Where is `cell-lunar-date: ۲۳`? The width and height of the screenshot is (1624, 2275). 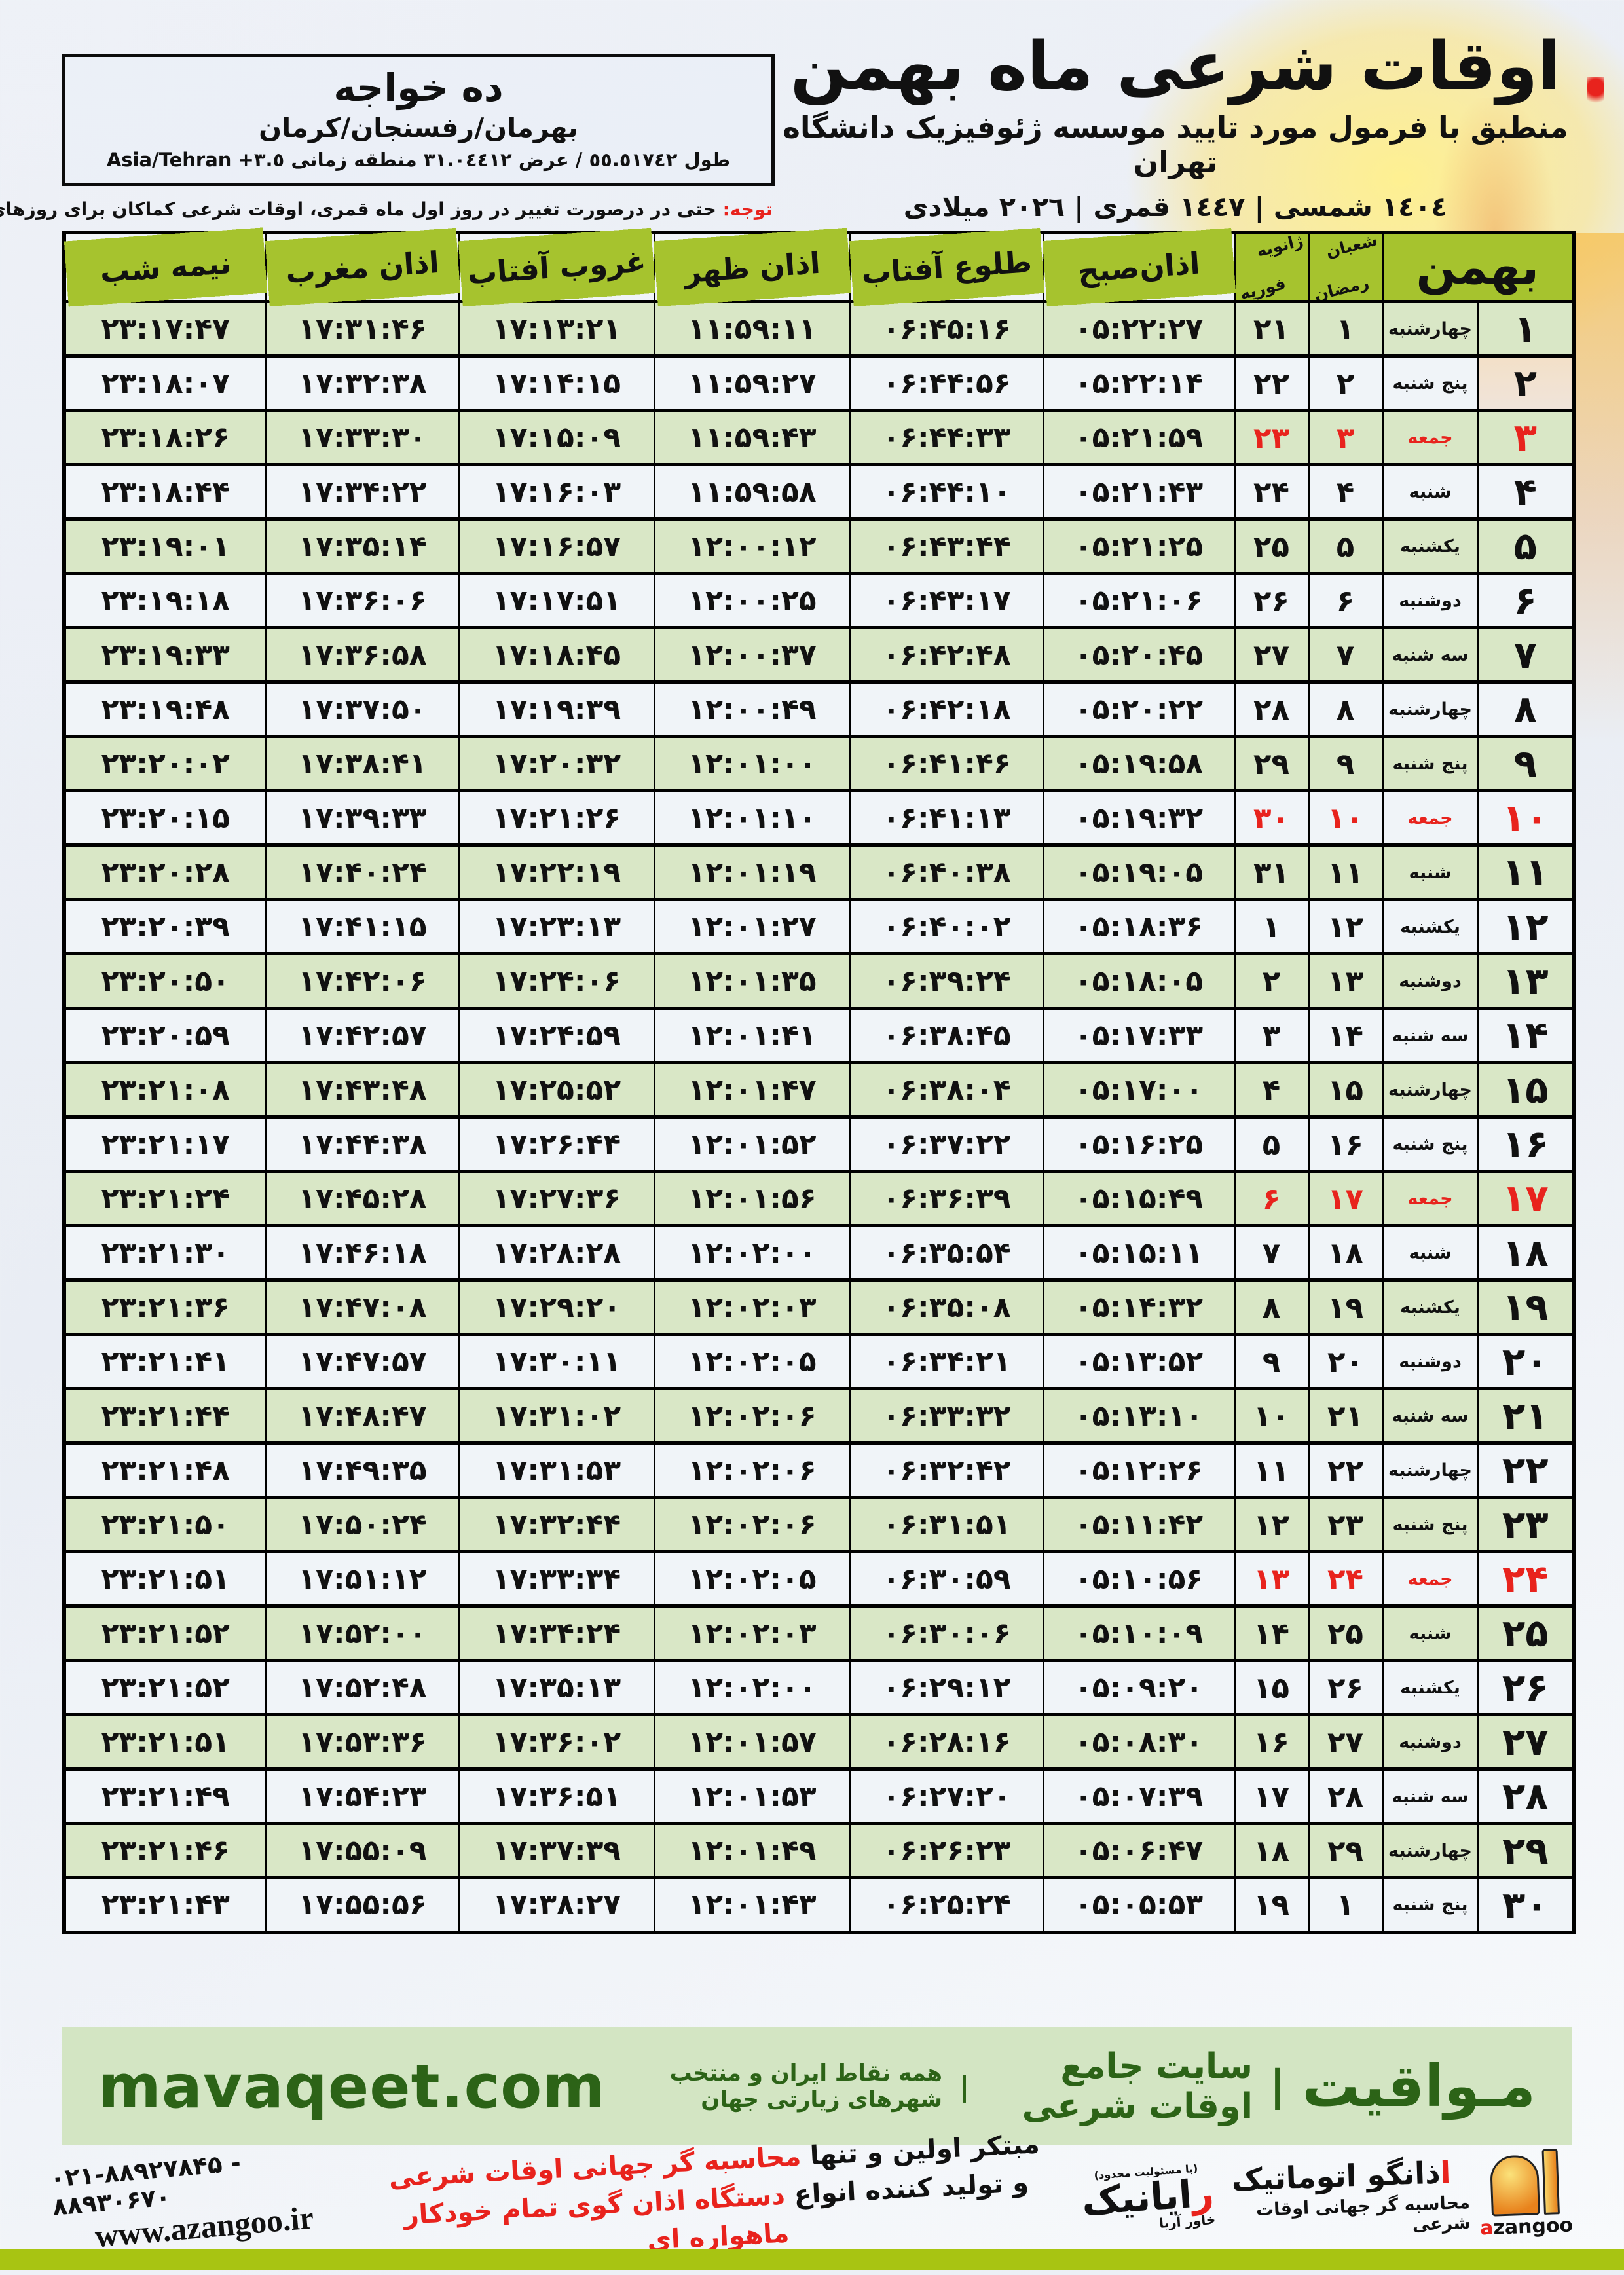
cell-lunar-date: ۲۳ is located at coordinates (1345, 1524).